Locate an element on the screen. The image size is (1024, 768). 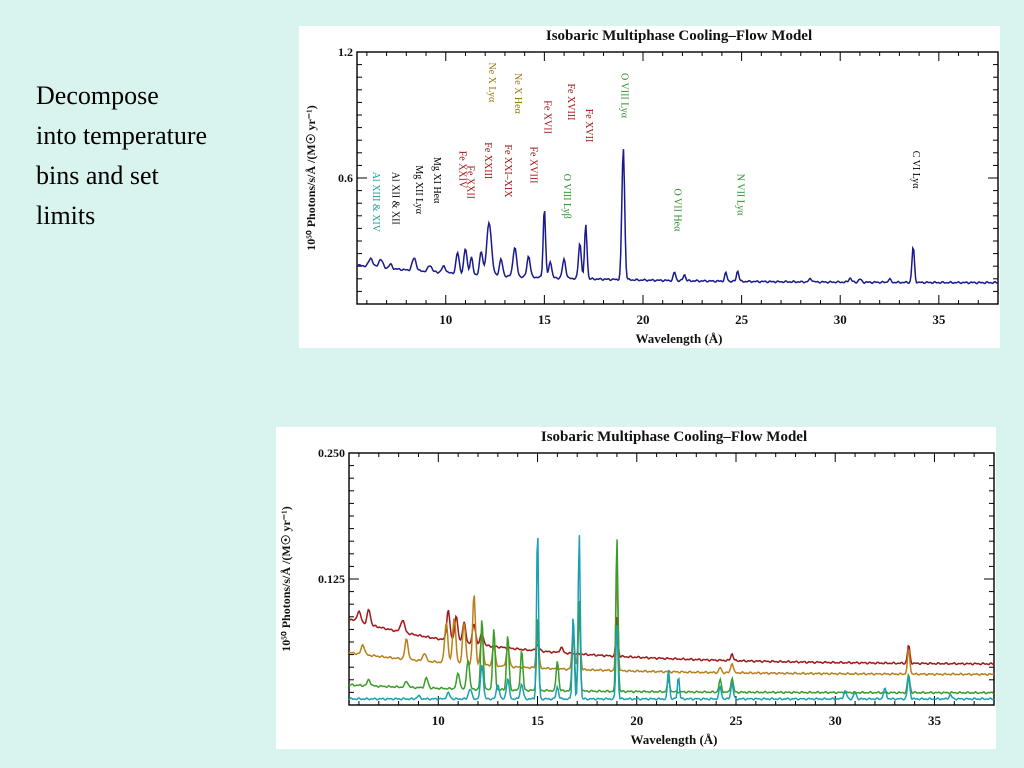
line-annotation: Ne X Heα is located at coordinates (517, 94).